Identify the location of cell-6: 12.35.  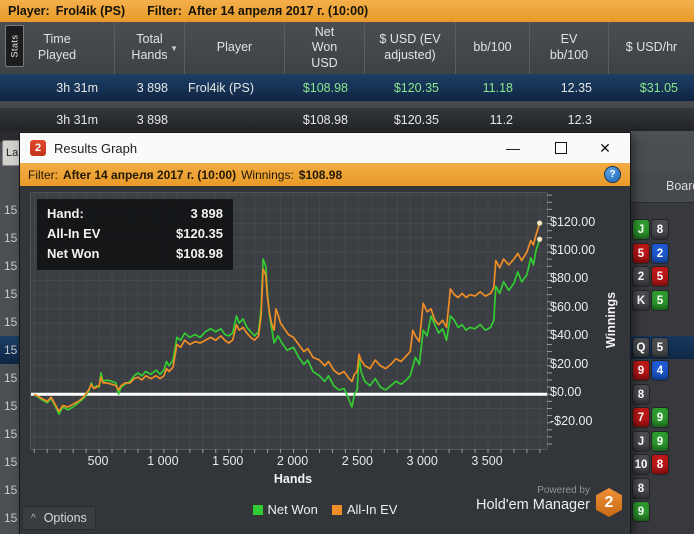
(576, 87).